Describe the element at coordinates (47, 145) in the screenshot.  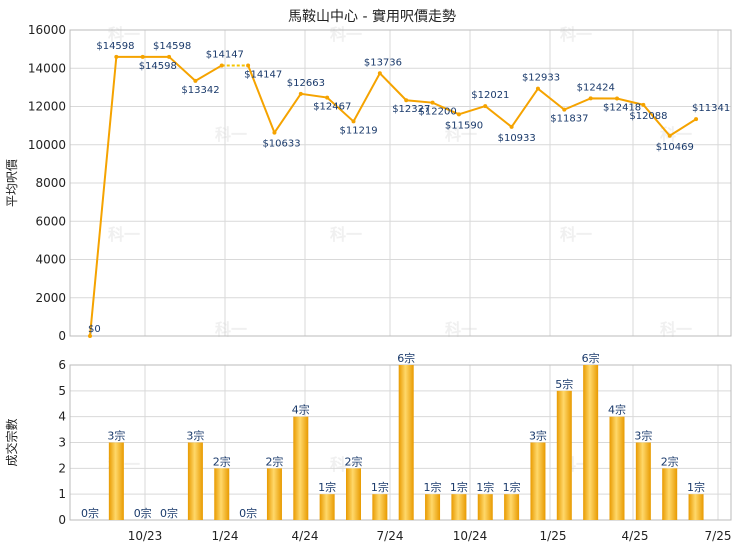
I see `top-y-tick-label: 10000` at that location.